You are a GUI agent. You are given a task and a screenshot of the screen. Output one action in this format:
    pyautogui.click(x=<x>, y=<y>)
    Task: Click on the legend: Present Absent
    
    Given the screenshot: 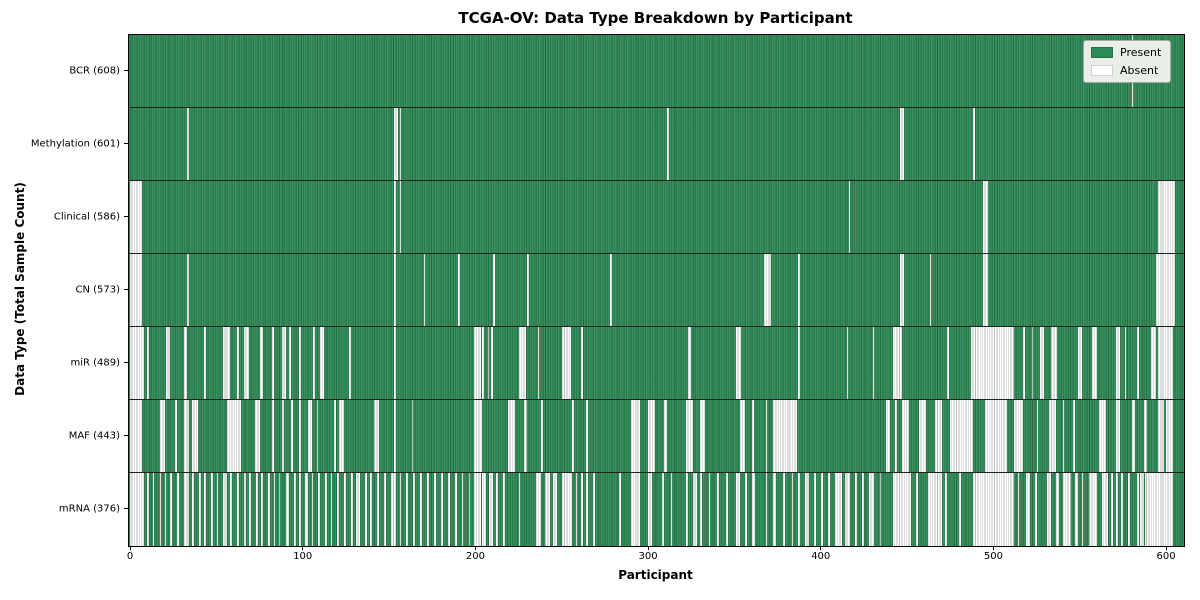 What is the action you would take?
    pyautogui.click(x=1127, y=61)
    